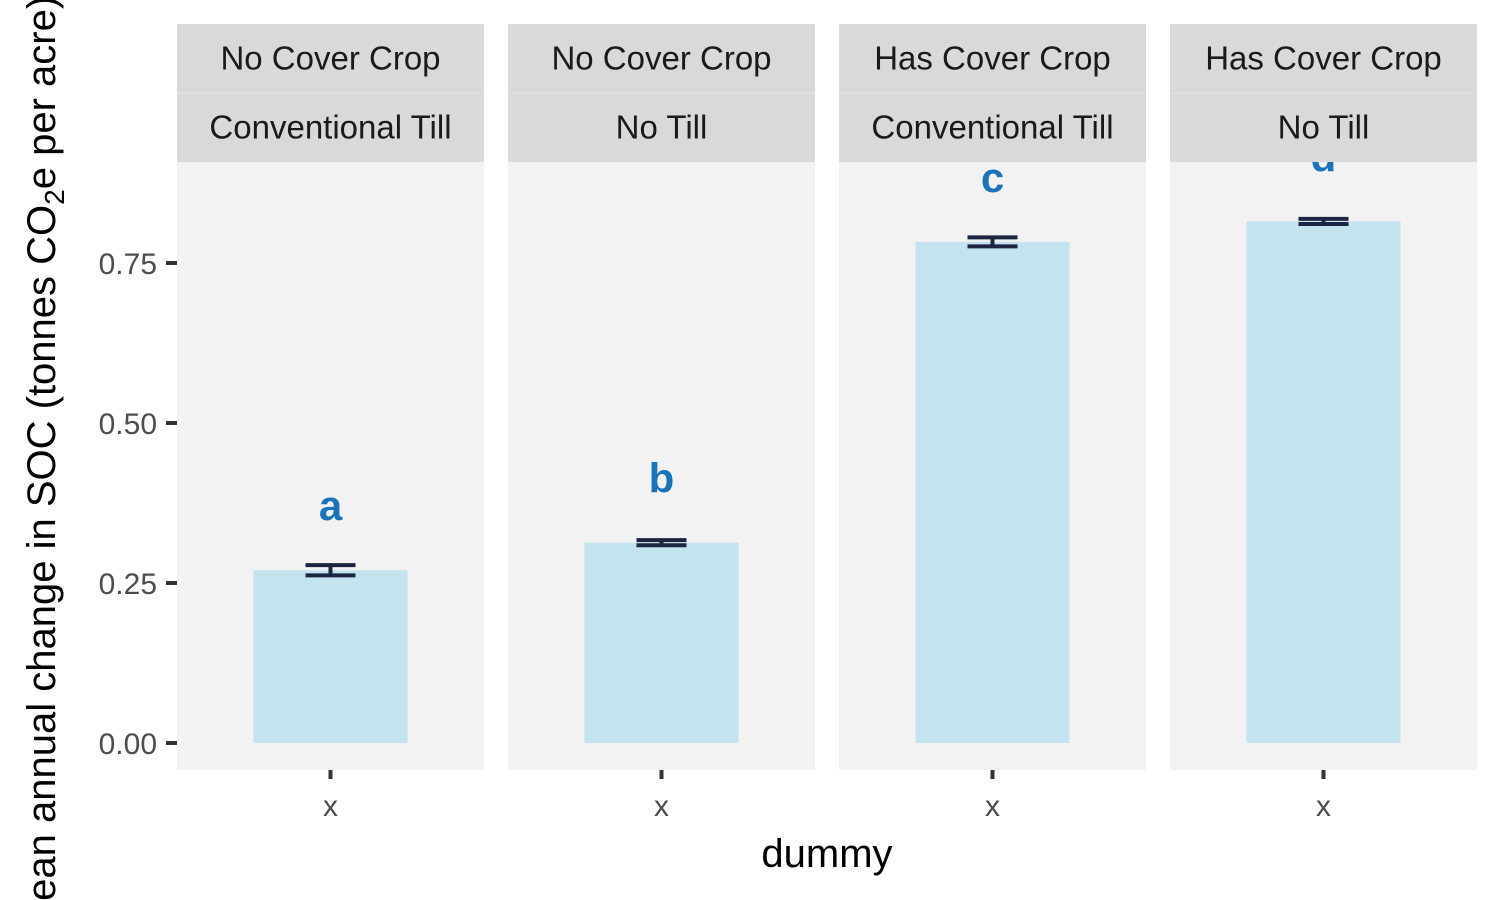 Image resolution: width=1500 pixels, height=900 pixels. I want to click on significance-letter: d, so click(1324, 156).